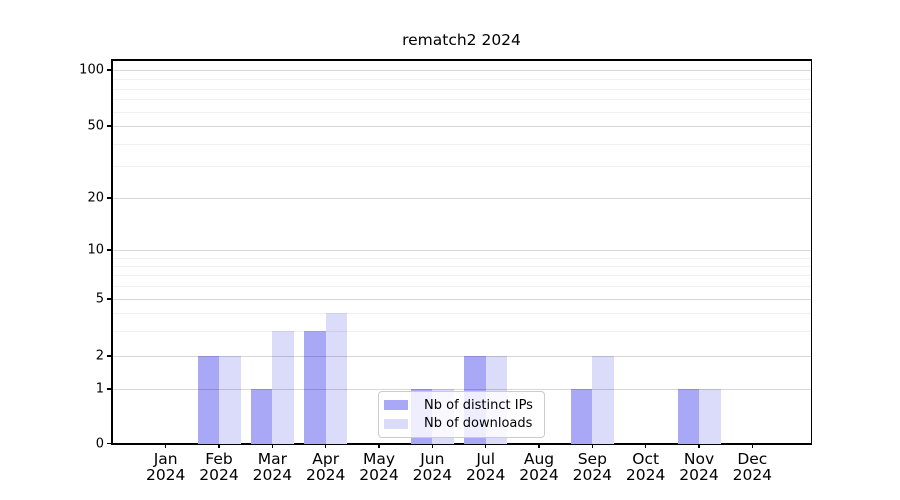 This screenshot has height=500, width=900. What do you see at coordinates (396, 423) in the screenshot?
I see `legend-swatch-downloads` at bounding box center [396, 423].